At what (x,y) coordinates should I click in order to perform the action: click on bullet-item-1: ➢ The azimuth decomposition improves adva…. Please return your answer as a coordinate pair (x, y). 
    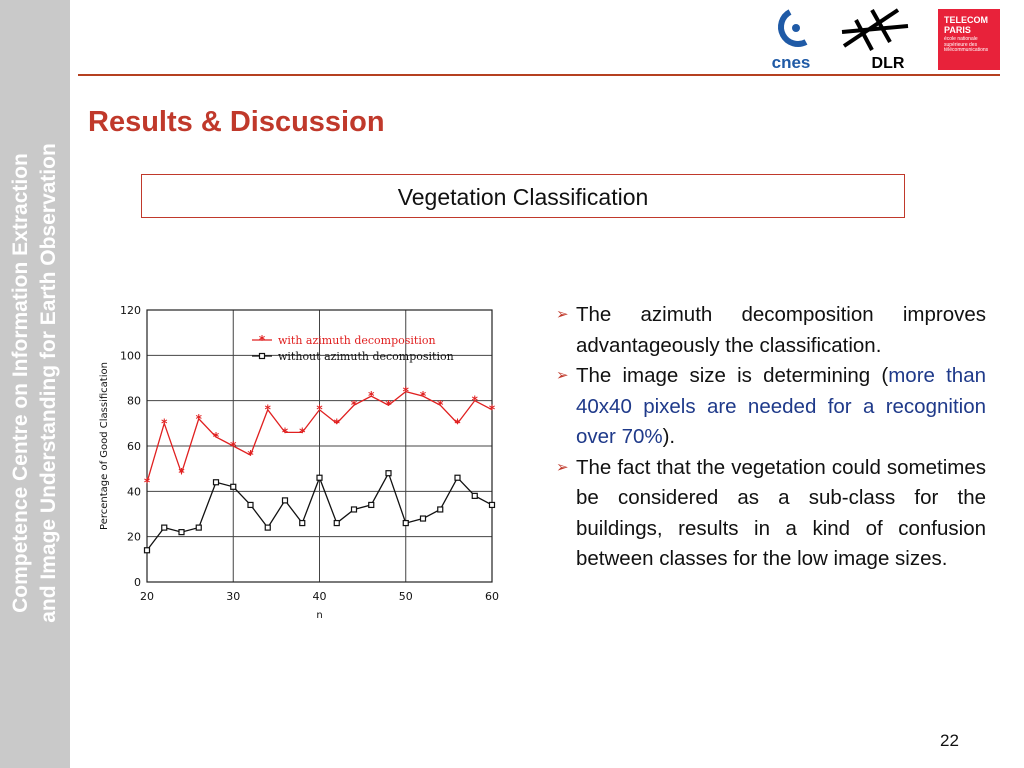
    Looking at the image, I should click on (771, 330).